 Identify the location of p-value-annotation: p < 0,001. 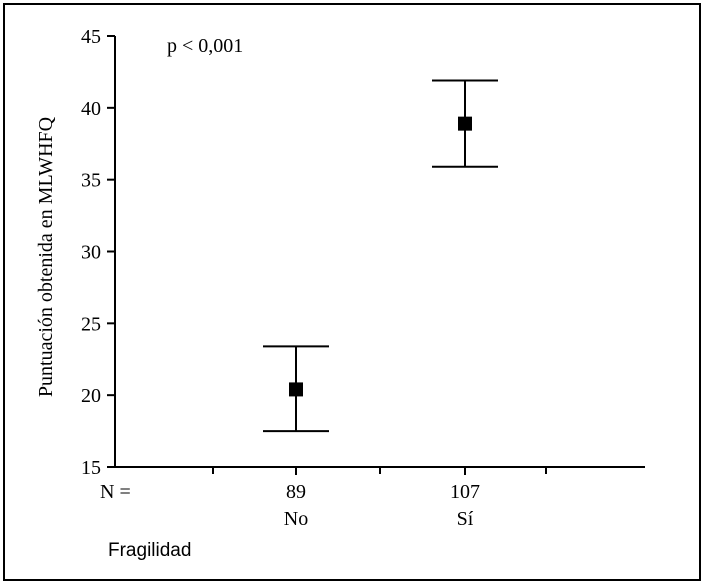
(205, 46).